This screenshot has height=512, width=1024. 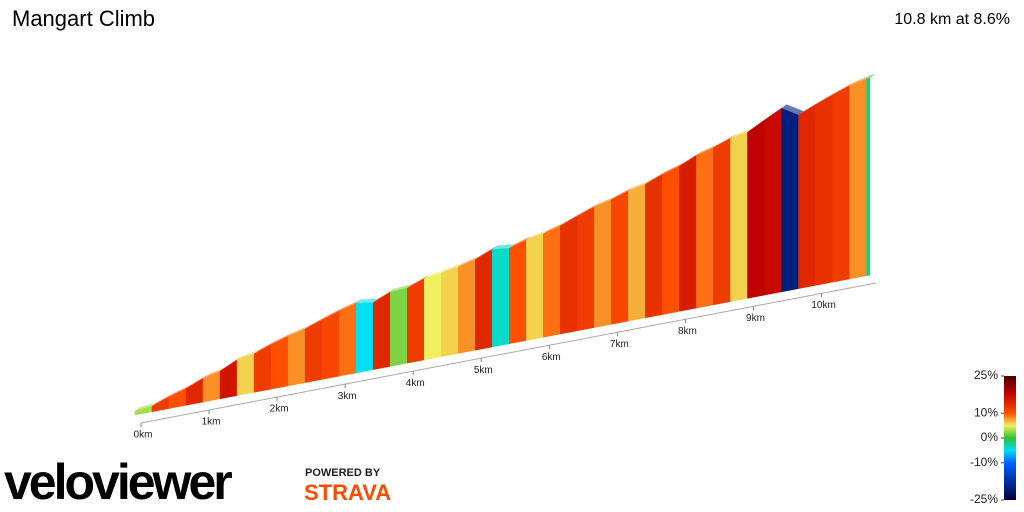 What do you see at coordinates (347, 396) in the screenshot?
I see `x-tick-label: 3km` at bounding box center [347, 396].